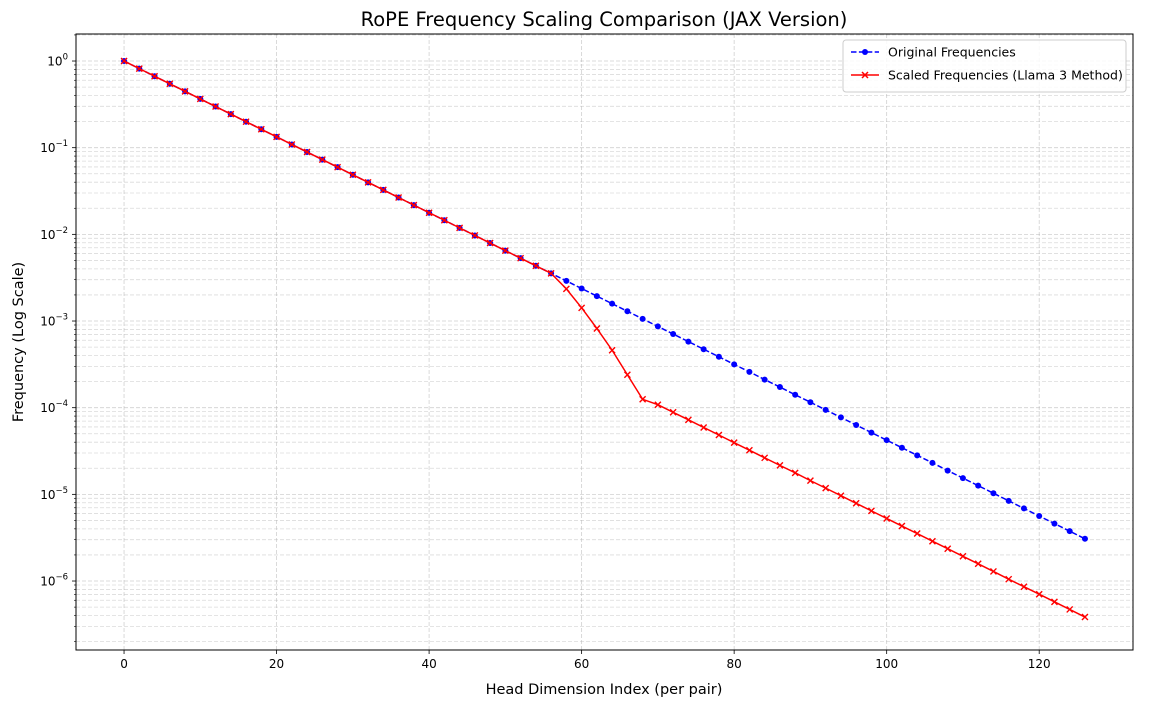 This screenshot has width=1171, height=707. What do you see at coordinates (19, 342) in the screenshot?
I see `y-axis-label: Frequency (Log Scale)` at bounding box center [19, 342].